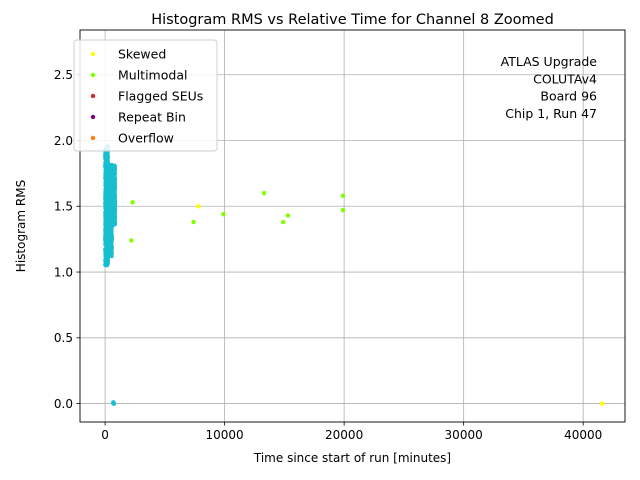  I want to click on legend-label: Repeat Bin, so click(152, 117).